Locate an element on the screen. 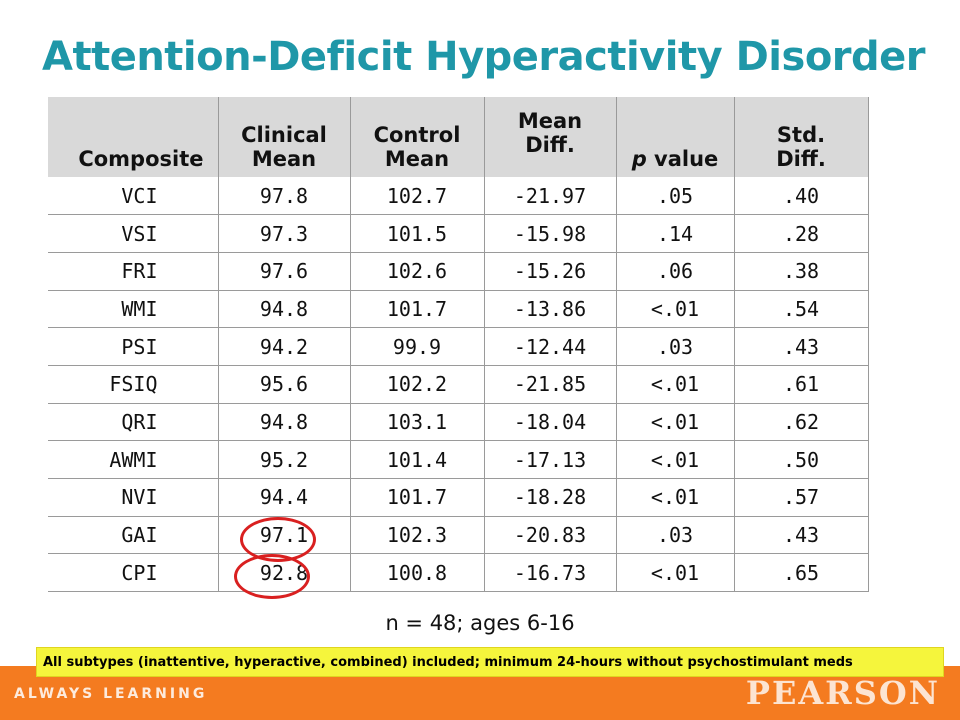 The width and height of the screenshot is (960, 720). cell-control-mean: 101.5 is located at coordinates (417, 233).